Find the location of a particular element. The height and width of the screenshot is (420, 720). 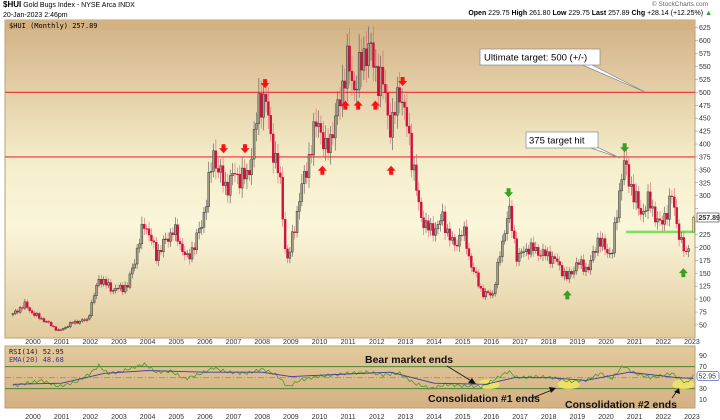

ema-legend: EMA(20) 48.68 is located at coordinates (36, 360).